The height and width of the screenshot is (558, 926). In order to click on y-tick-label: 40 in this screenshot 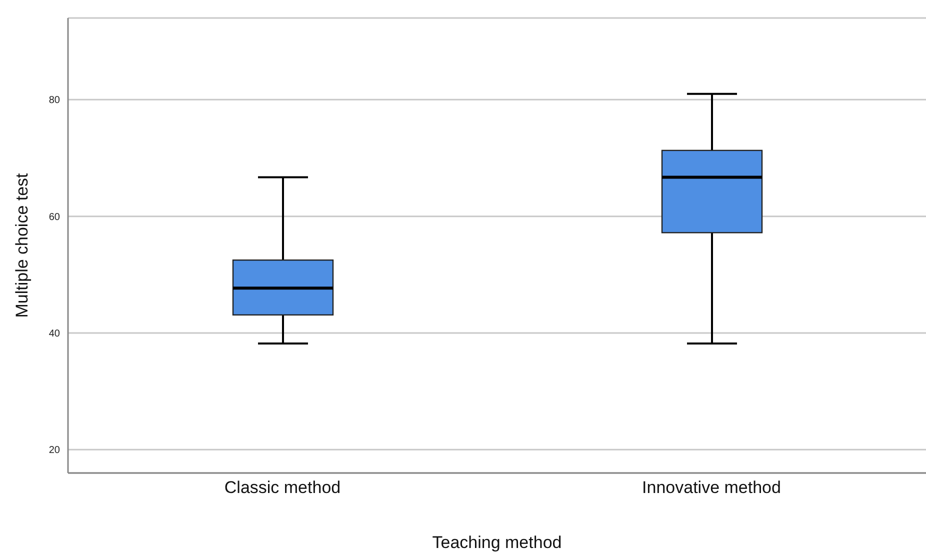, I will do `click(54, 334)`.